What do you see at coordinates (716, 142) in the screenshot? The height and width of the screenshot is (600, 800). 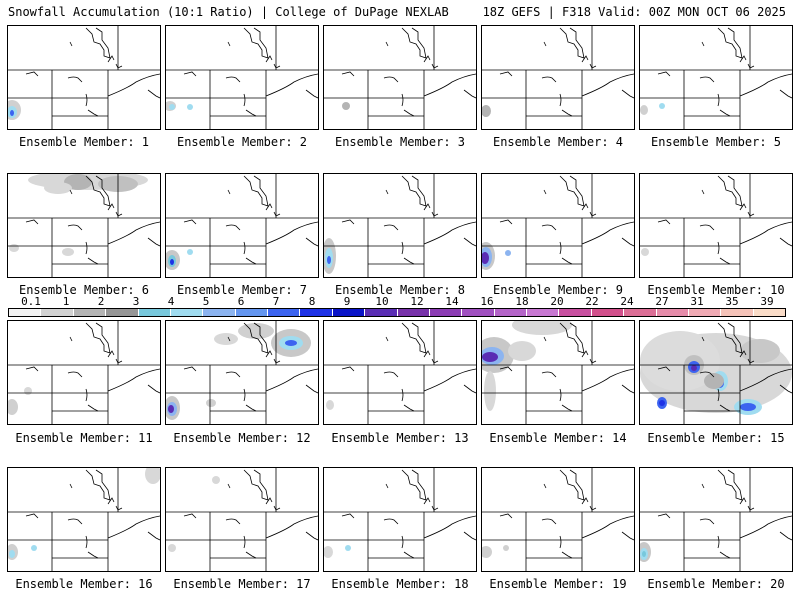 I see `ensemble-member-label: Ensemble Member: 5` at bounding box center [716, 142].